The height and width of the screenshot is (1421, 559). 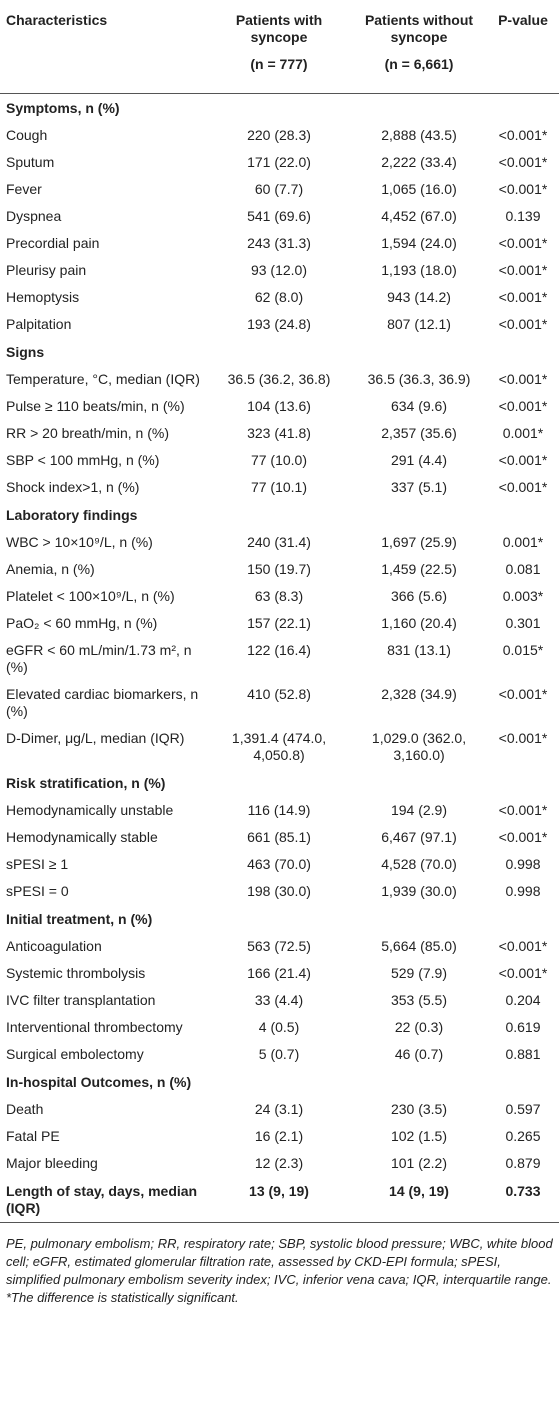 What do you see at coordinates (523, 999) in the screenshot?
I see `cell: 0.204` at bounding box center [523, 999].